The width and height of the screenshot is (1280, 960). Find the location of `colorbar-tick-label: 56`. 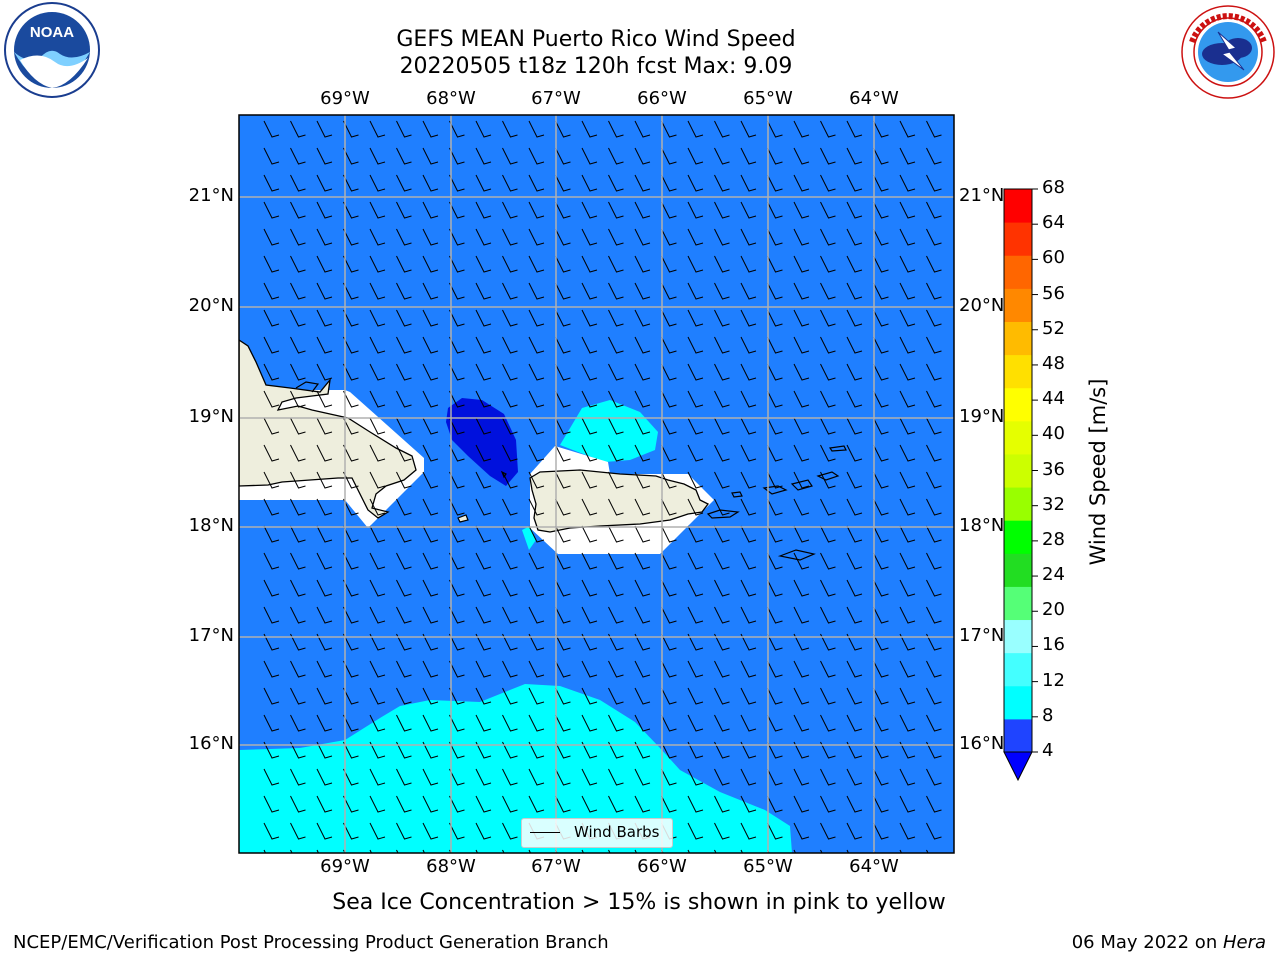

colorbar-tick-label: 56 is located at coordinates (1053, 293).